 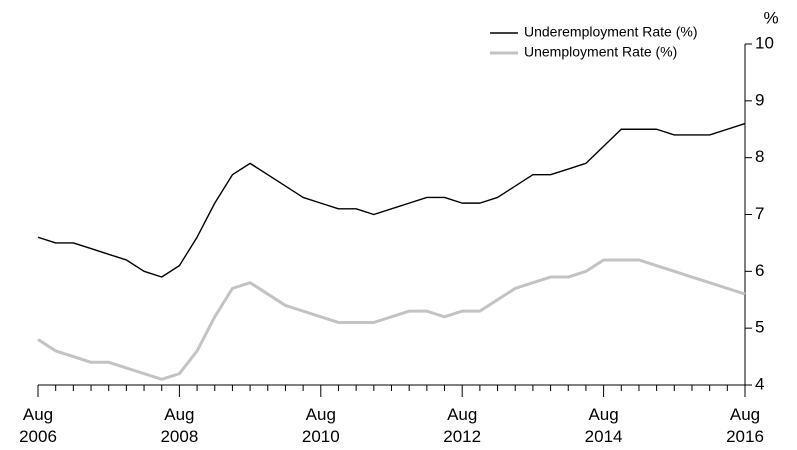 I want to click on y-tick-label: 7, so click(x=759, y=213).